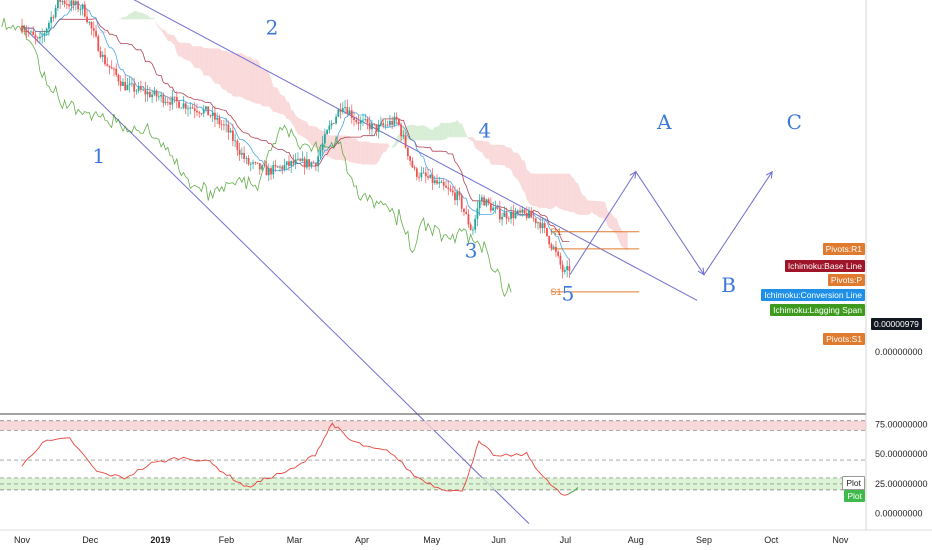  What do you see at coordinates (899, 352) in the screenshot?
I see `price-tick-label: 0.00000000` at bounding box center [899, 352].